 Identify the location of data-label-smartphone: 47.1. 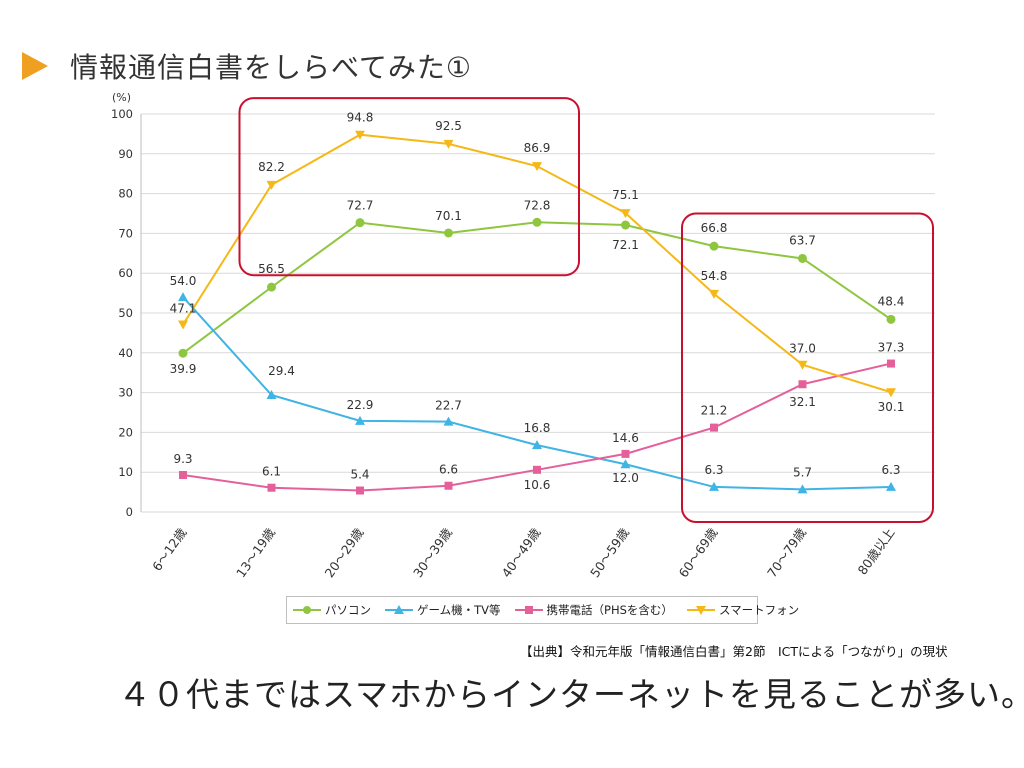
(183, 309).